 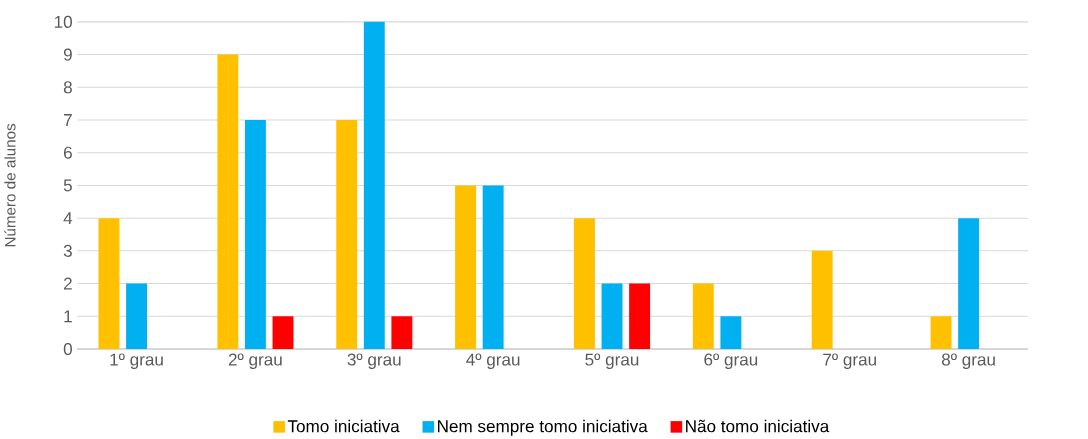 I want to click on y-tick-label: 4, so click(x=68, y=218).